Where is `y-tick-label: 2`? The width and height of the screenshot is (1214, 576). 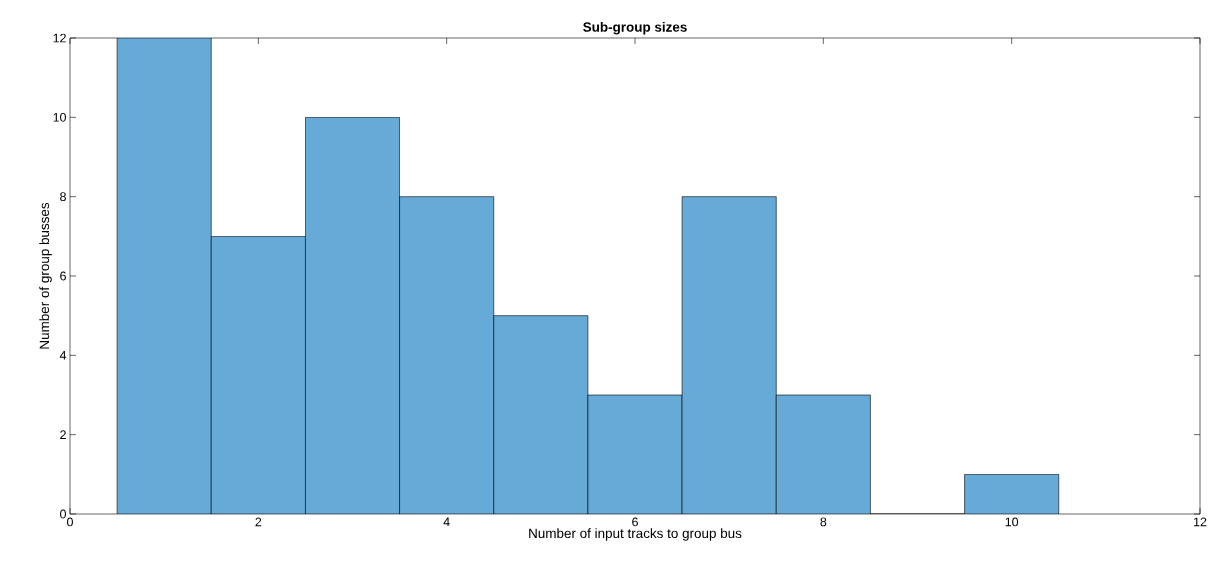
y-tick-label: 2 is located at coordinates (63, 435).